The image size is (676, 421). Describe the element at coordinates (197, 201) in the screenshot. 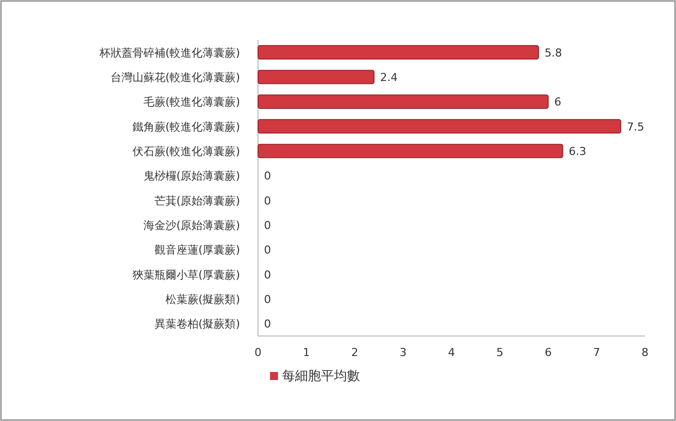

I see `y-tick-label: 芒萁(原始薄囊蕨)` at that location.